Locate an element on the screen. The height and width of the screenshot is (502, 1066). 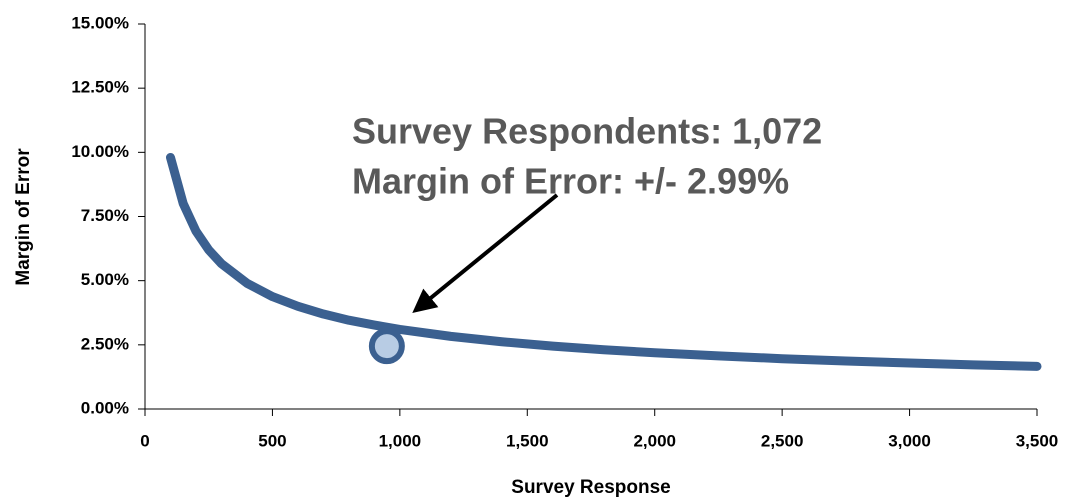
x-tick-label: 3,000 is located at coordinates (909, 440).